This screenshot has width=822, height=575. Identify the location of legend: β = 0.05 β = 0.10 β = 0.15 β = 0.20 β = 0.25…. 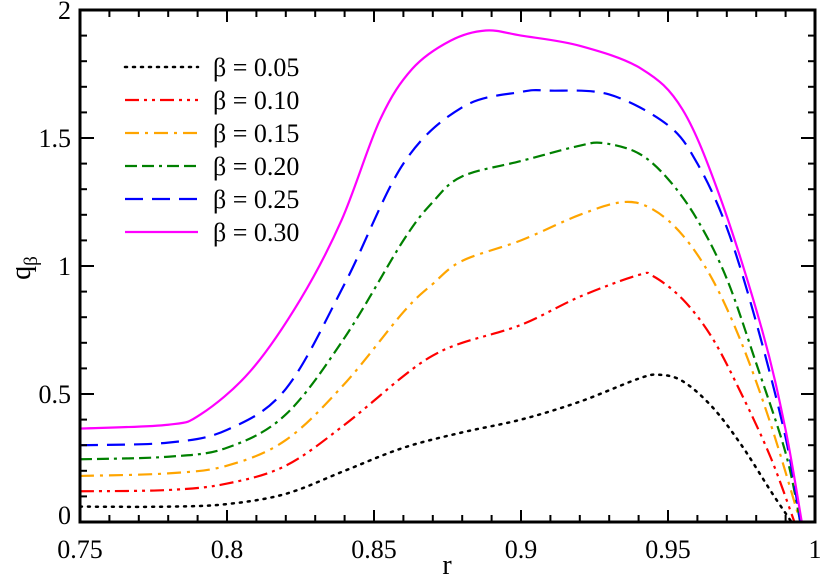
(211, 150).